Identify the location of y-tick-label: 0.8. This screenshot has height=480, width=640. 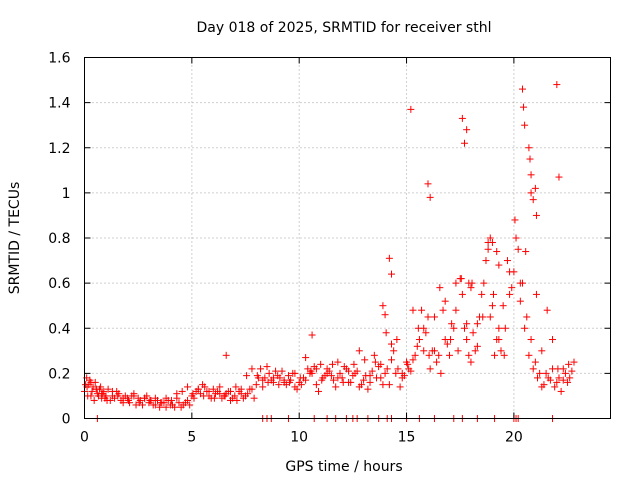
(59, 239).